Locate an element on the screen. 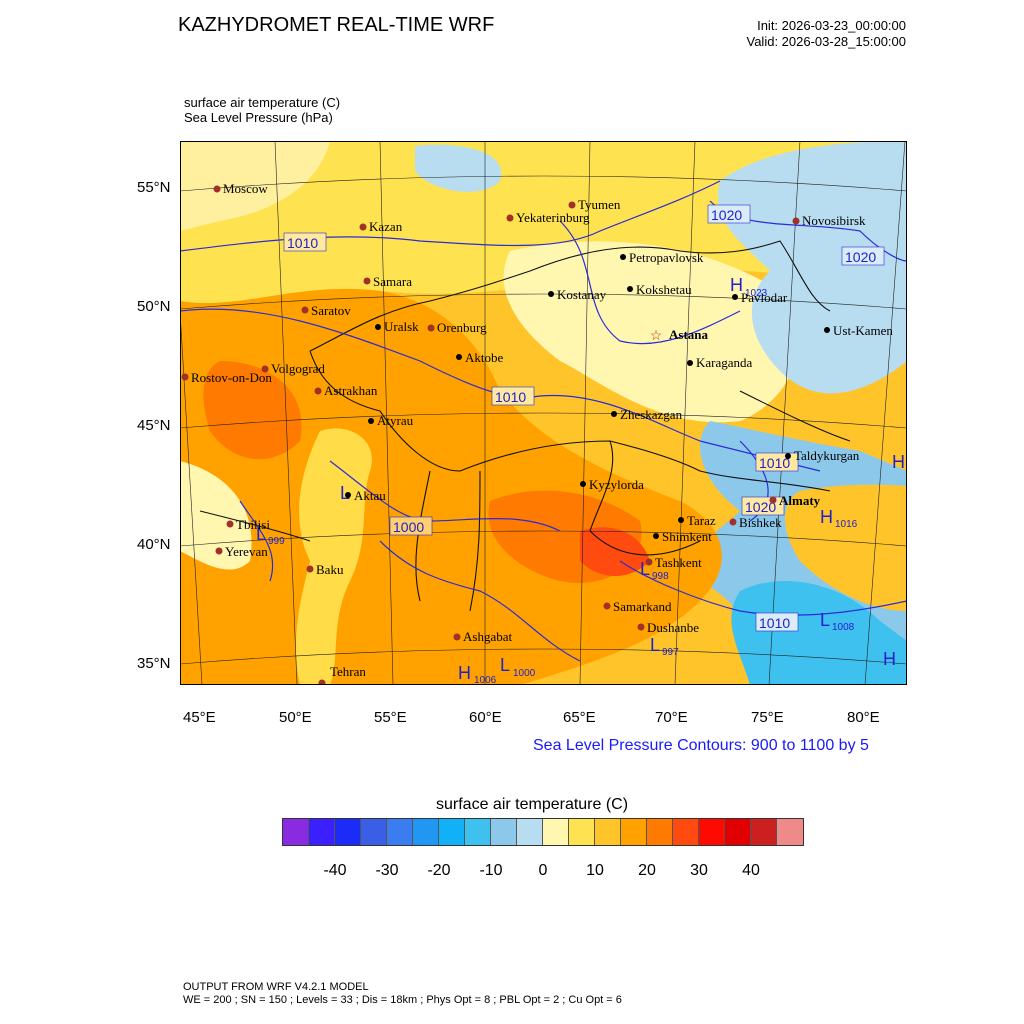 The height and width of the screenshot is (1024, 1024). lon-label: 80°E is located at coordinates (863, 717).